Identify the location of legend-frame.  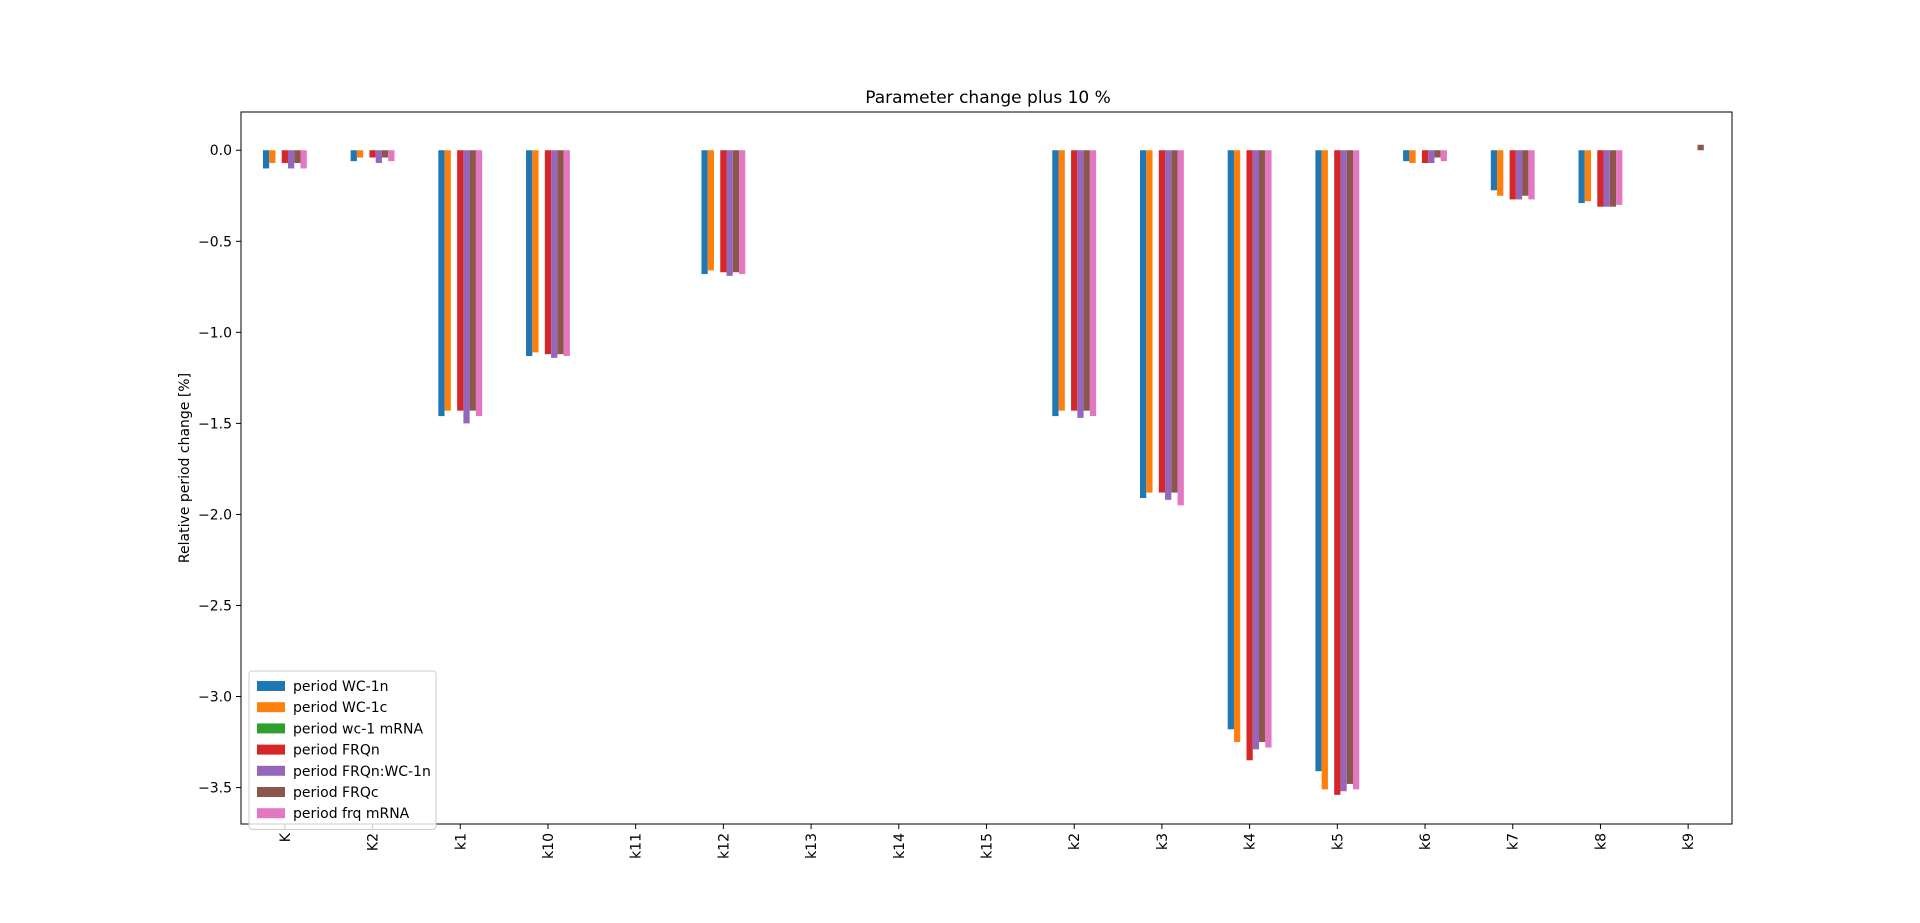
(342, 750).